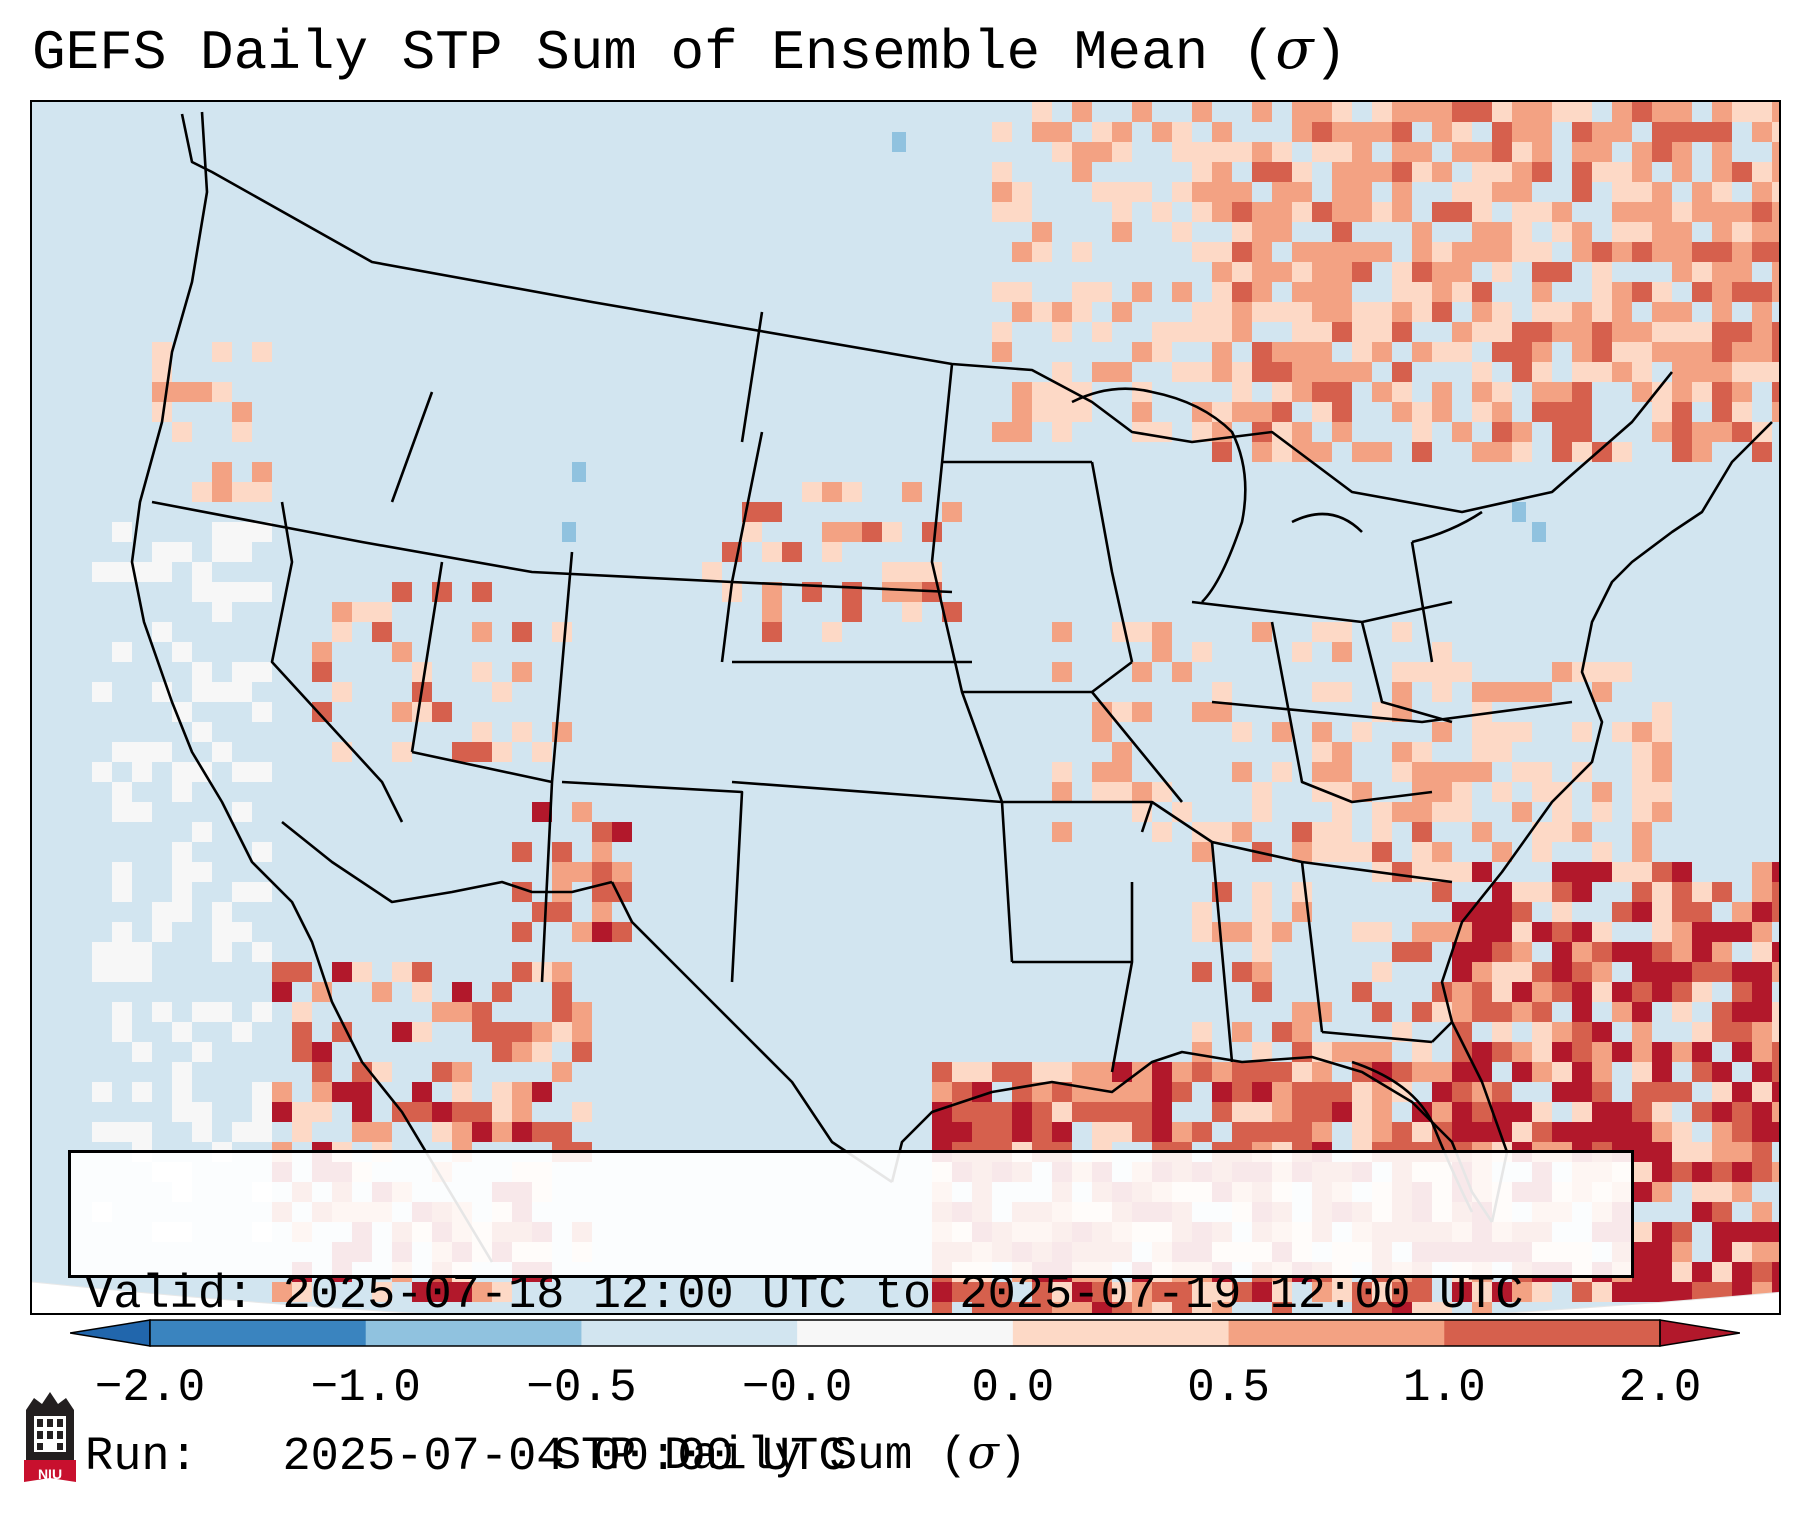 Image resolution: width=1803 pixels, height=1539 pixels. I want to click on colorbar-label-sigma: σ, so click(983, 1452).